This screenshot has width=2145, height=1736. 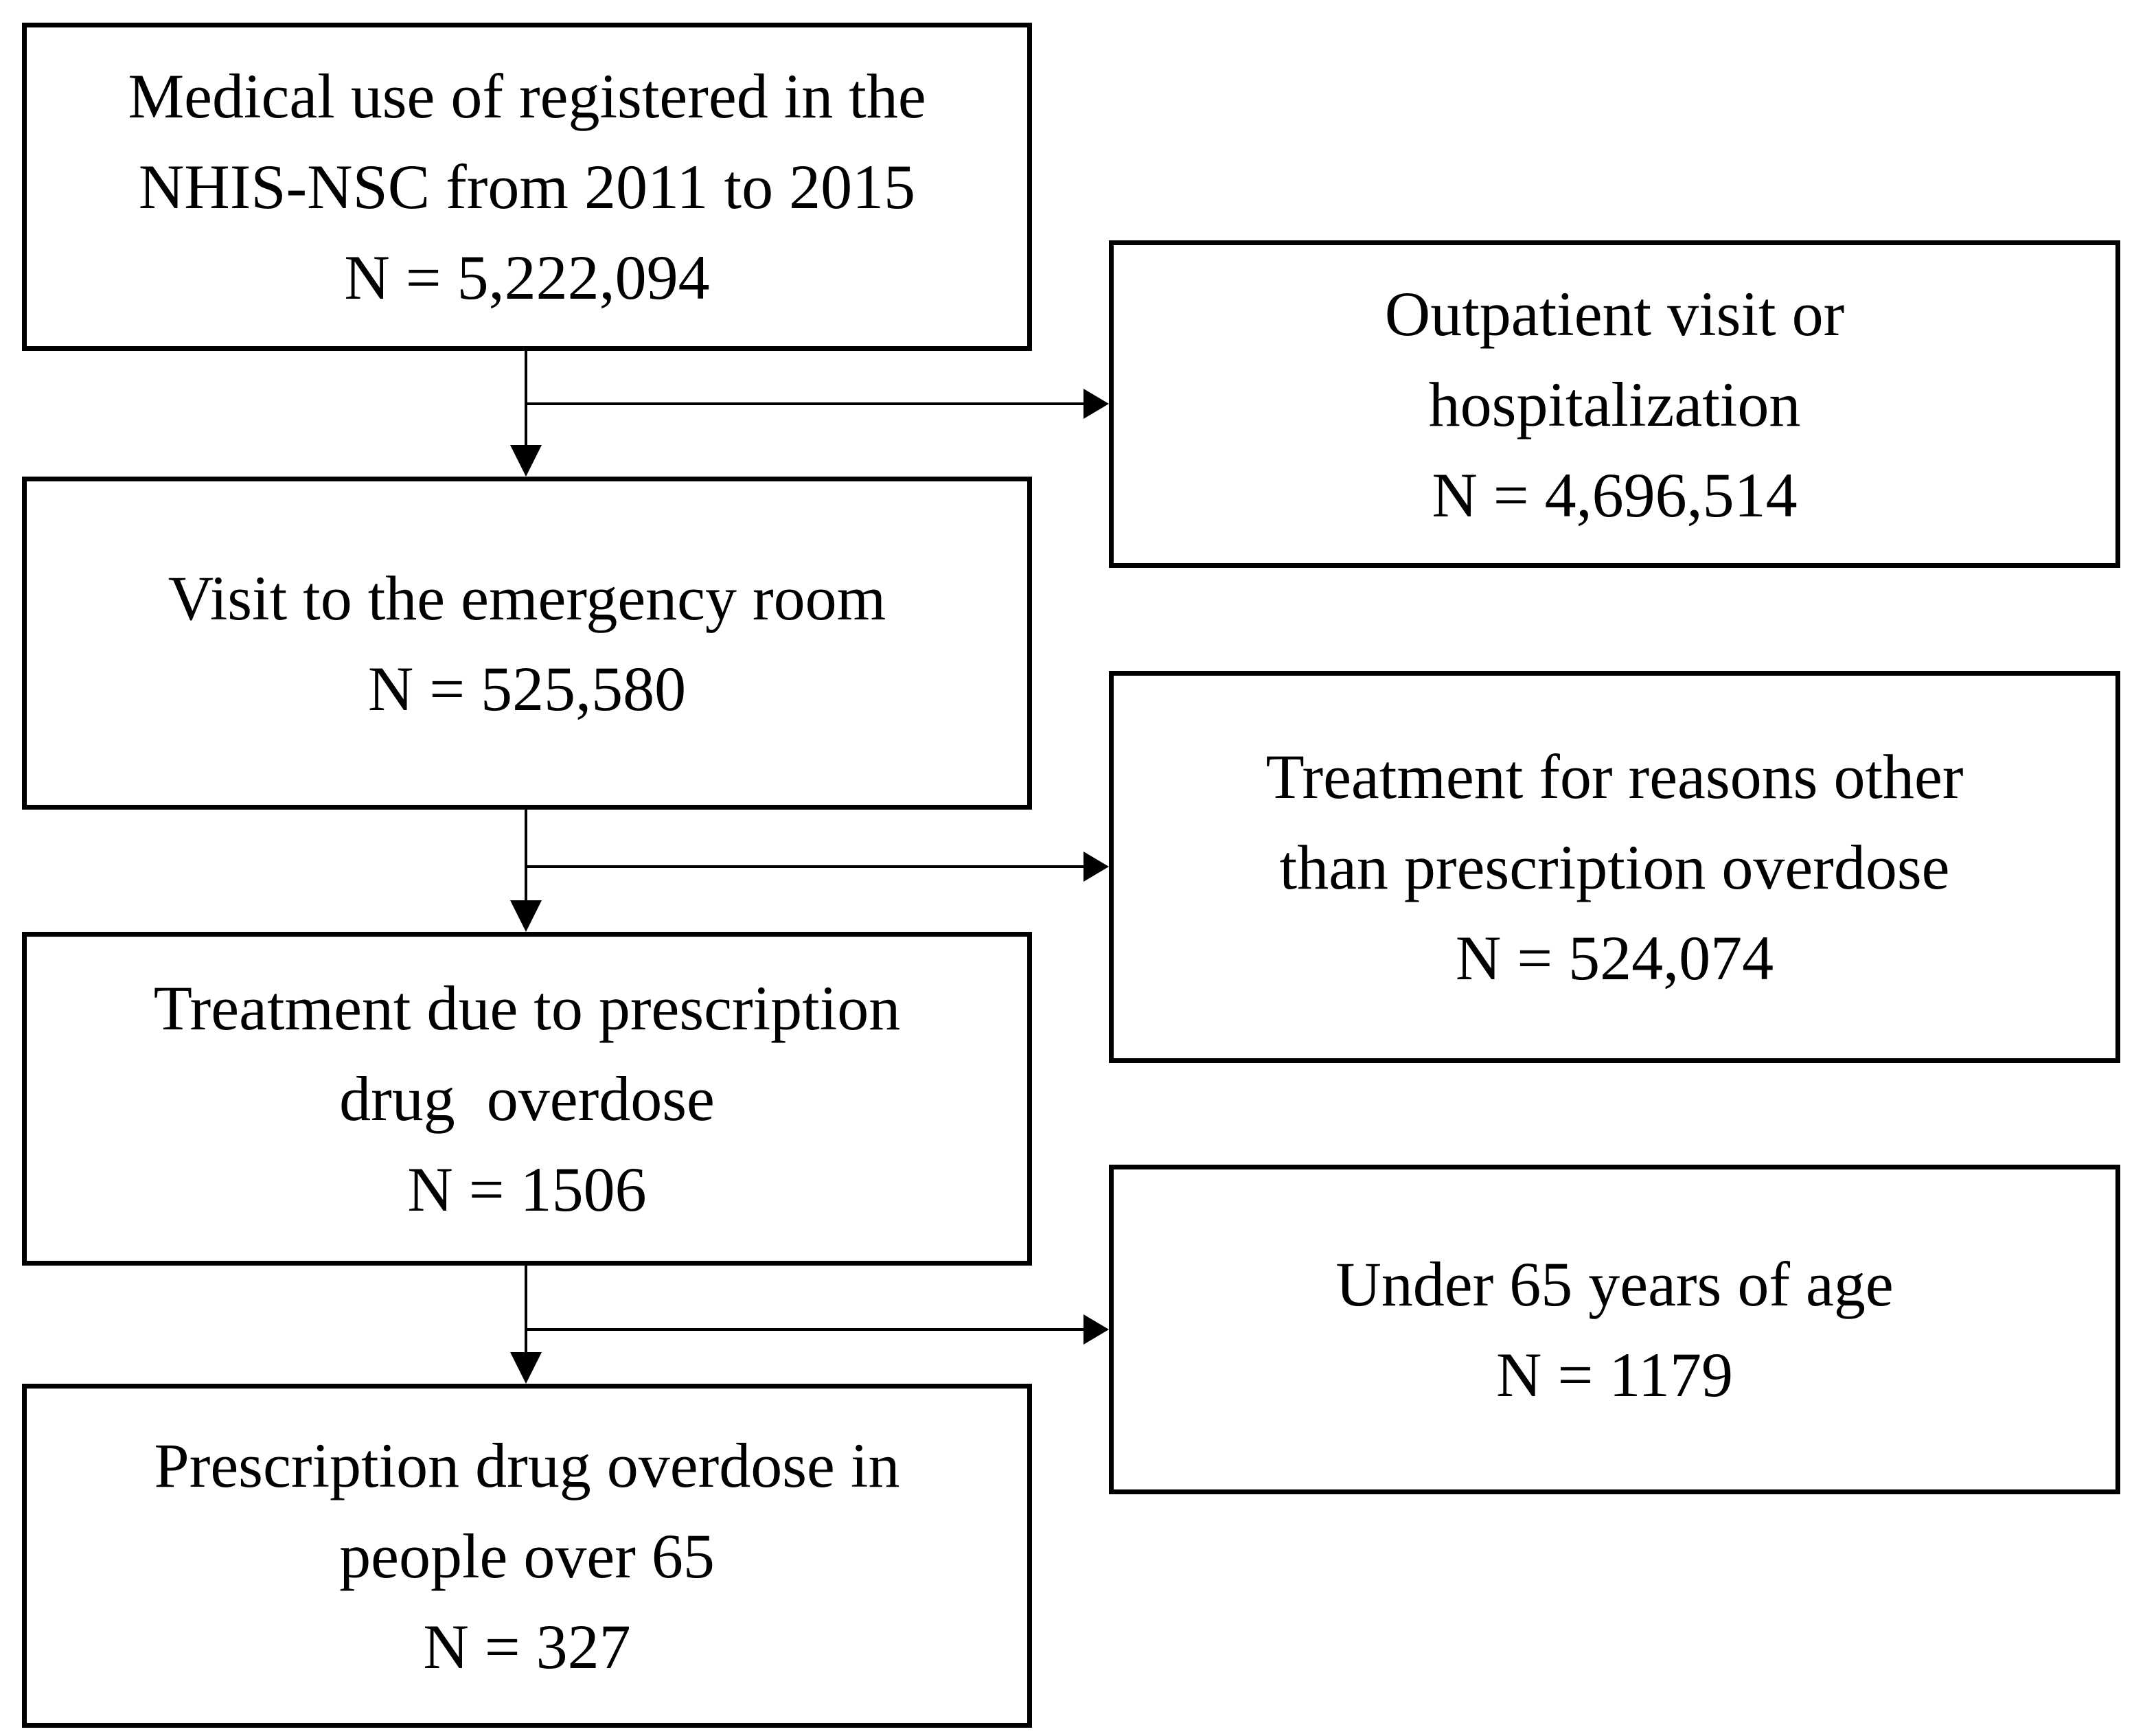 I want to click on text-line: Outpatient visit or, so click(x=1614, y=313).